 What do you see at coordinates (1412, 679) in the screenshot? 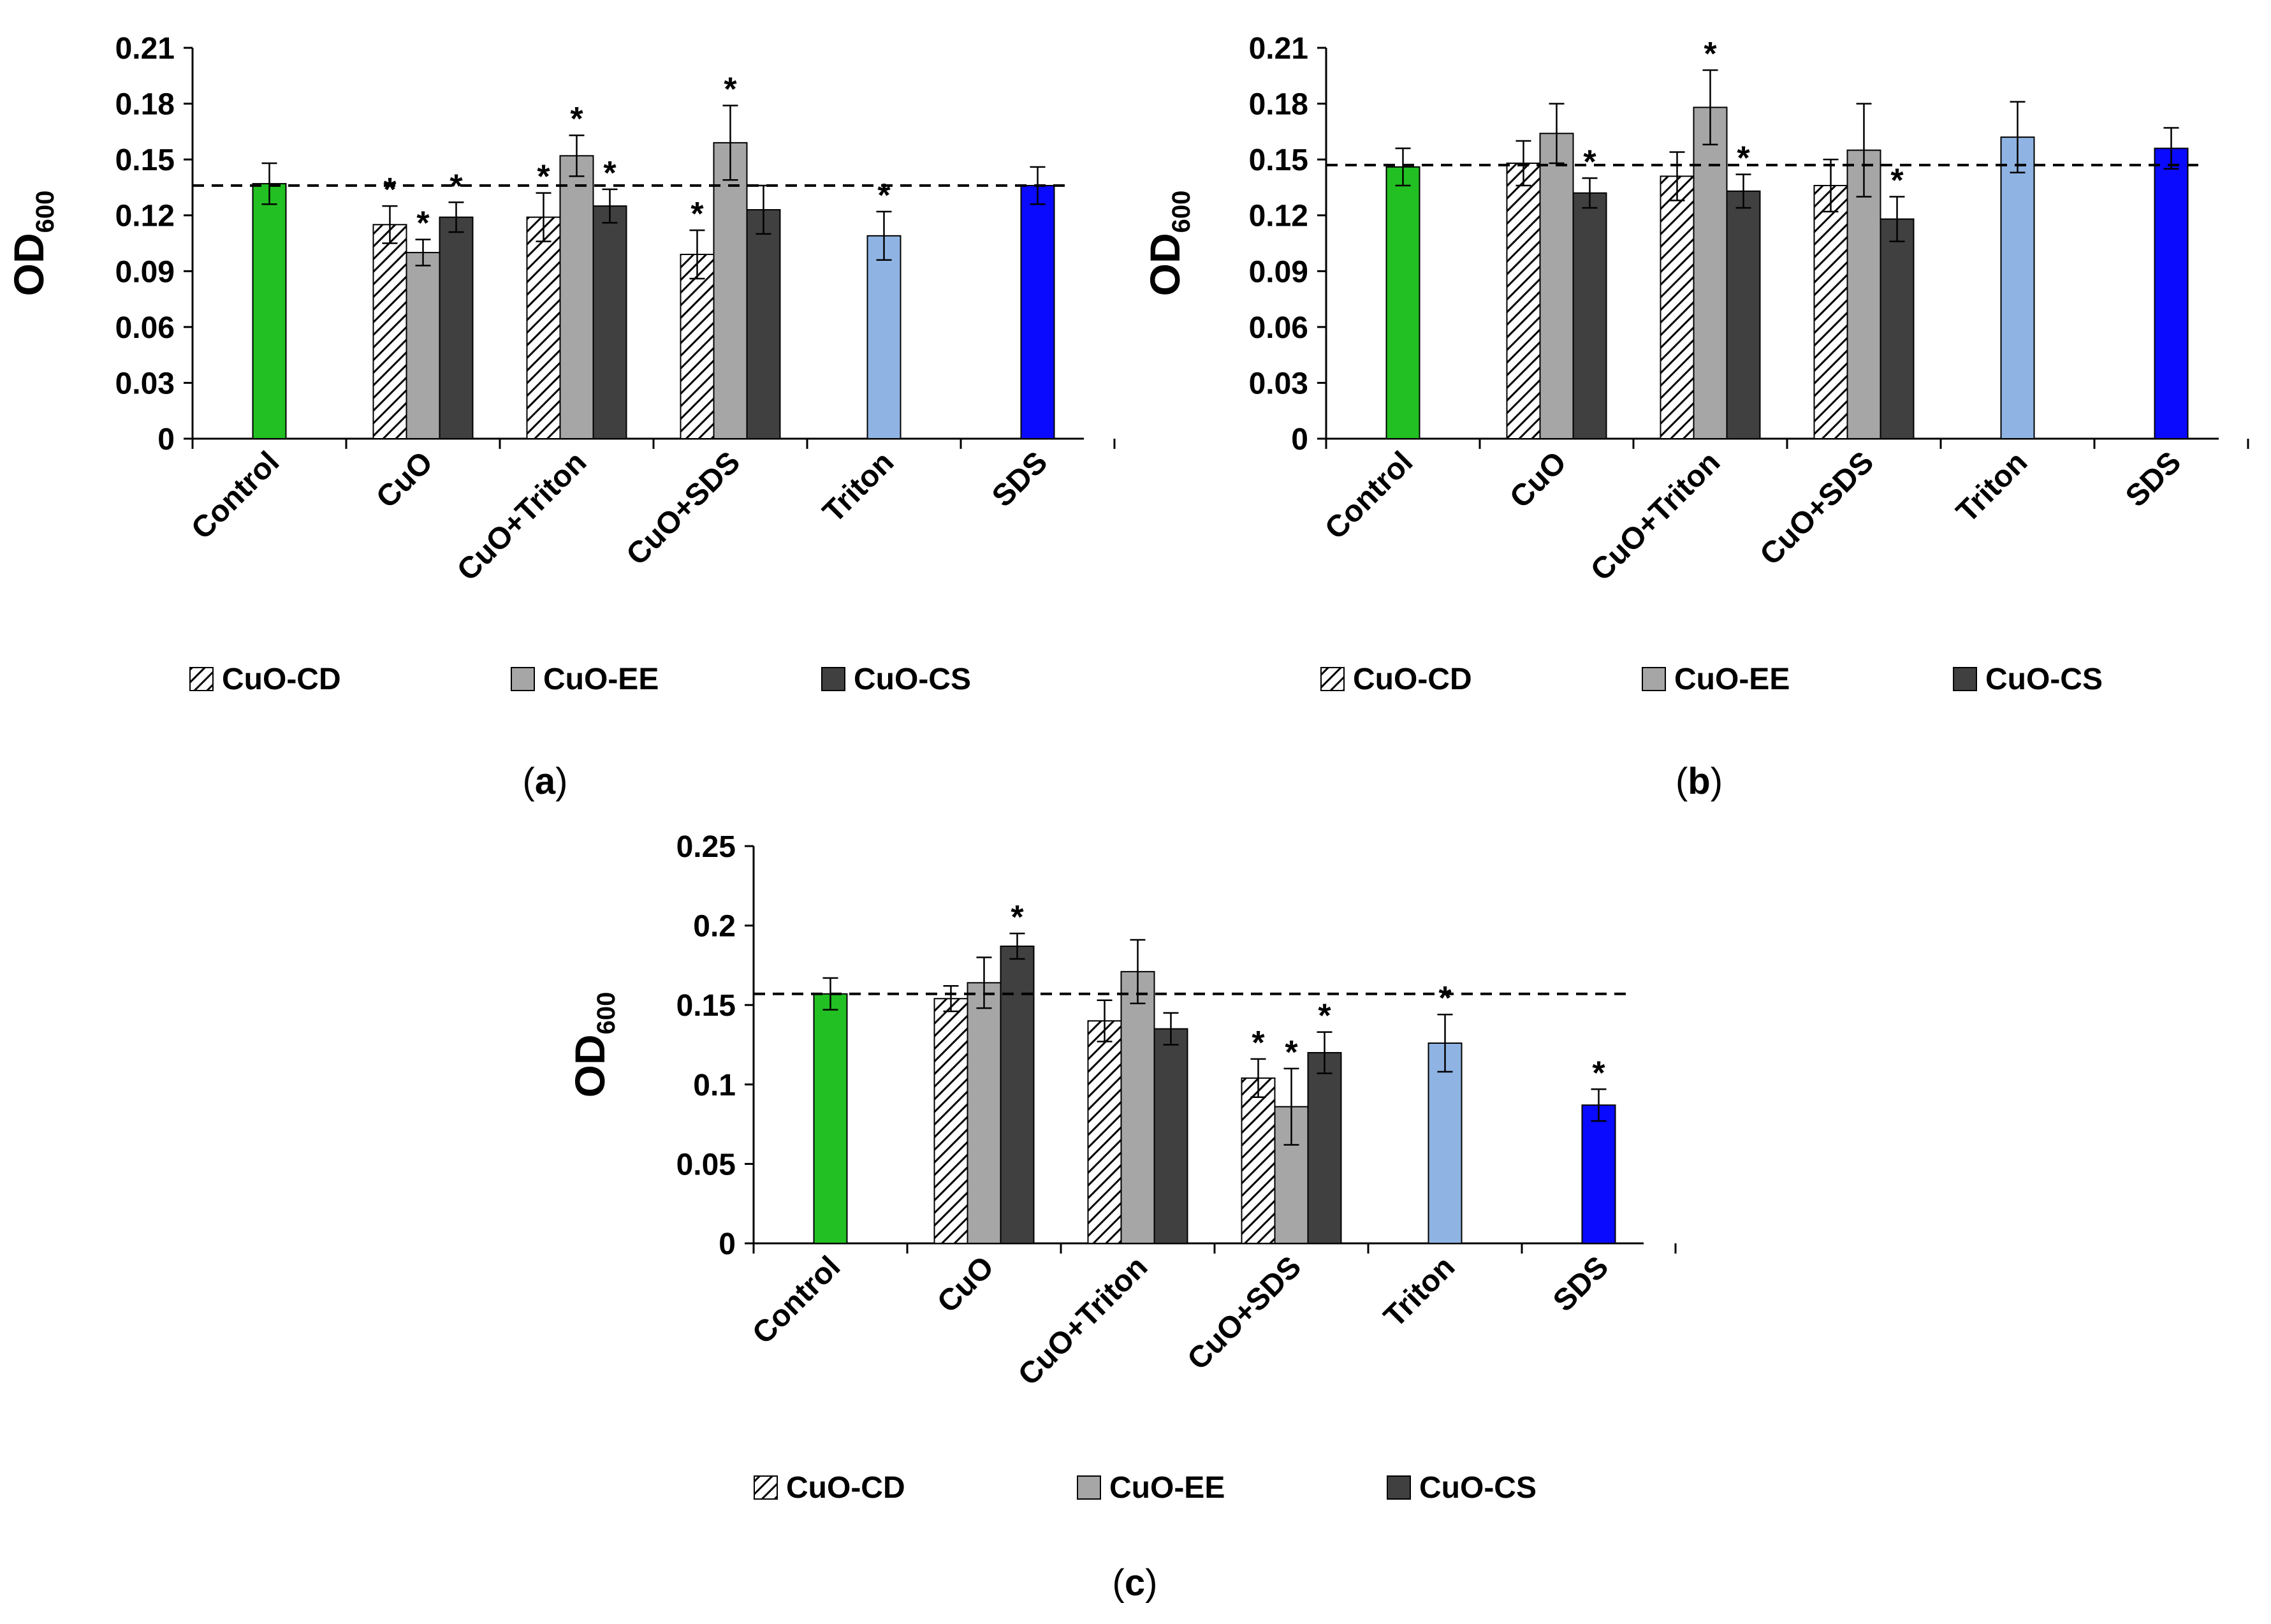
I see `legend-label: CuO-CD` at bounding box center [1412, 679].